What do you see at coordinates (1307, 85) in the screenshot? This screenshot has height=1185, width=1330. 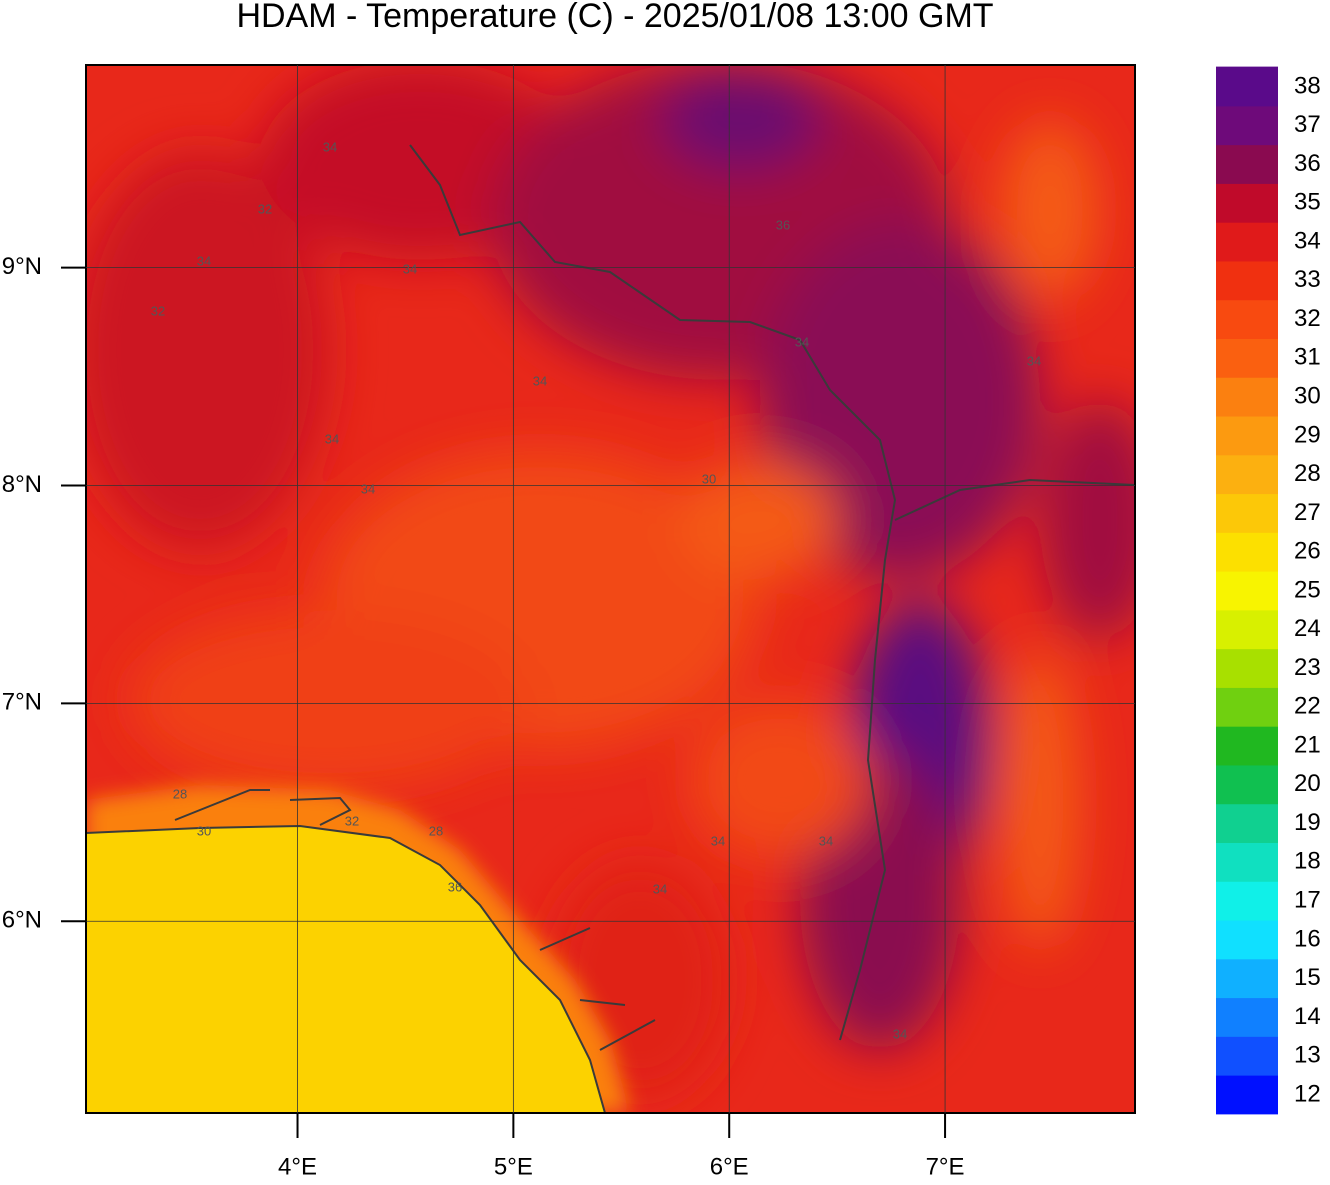 I see `colorbar-label: 38` at bounding box center [1307, 85].